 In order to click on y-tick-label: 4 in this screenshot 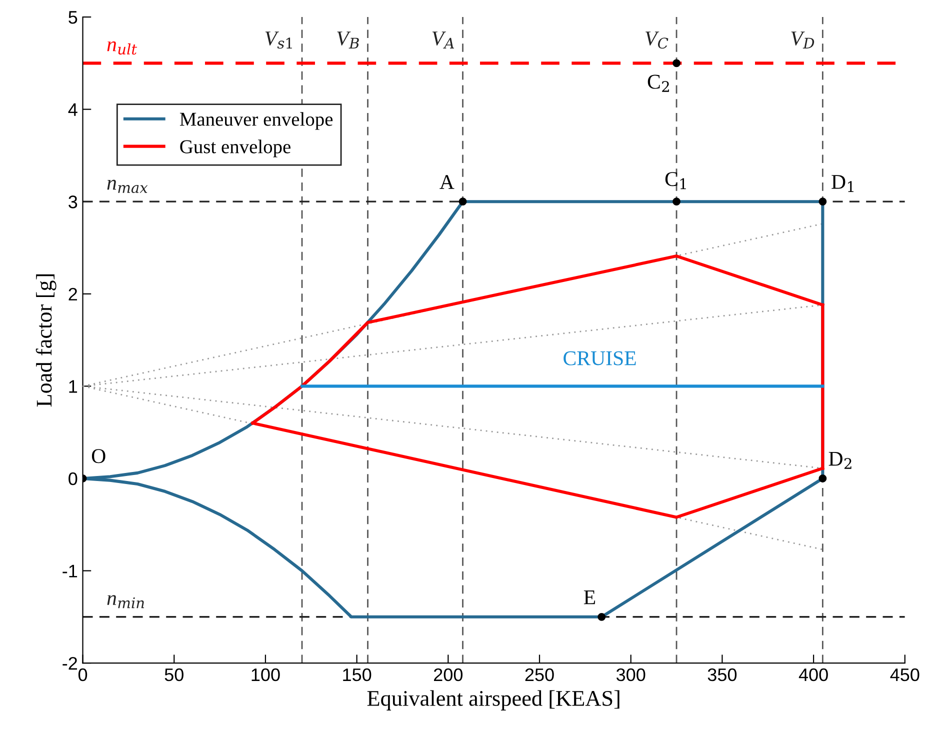, I will do `click(73, 109)`.